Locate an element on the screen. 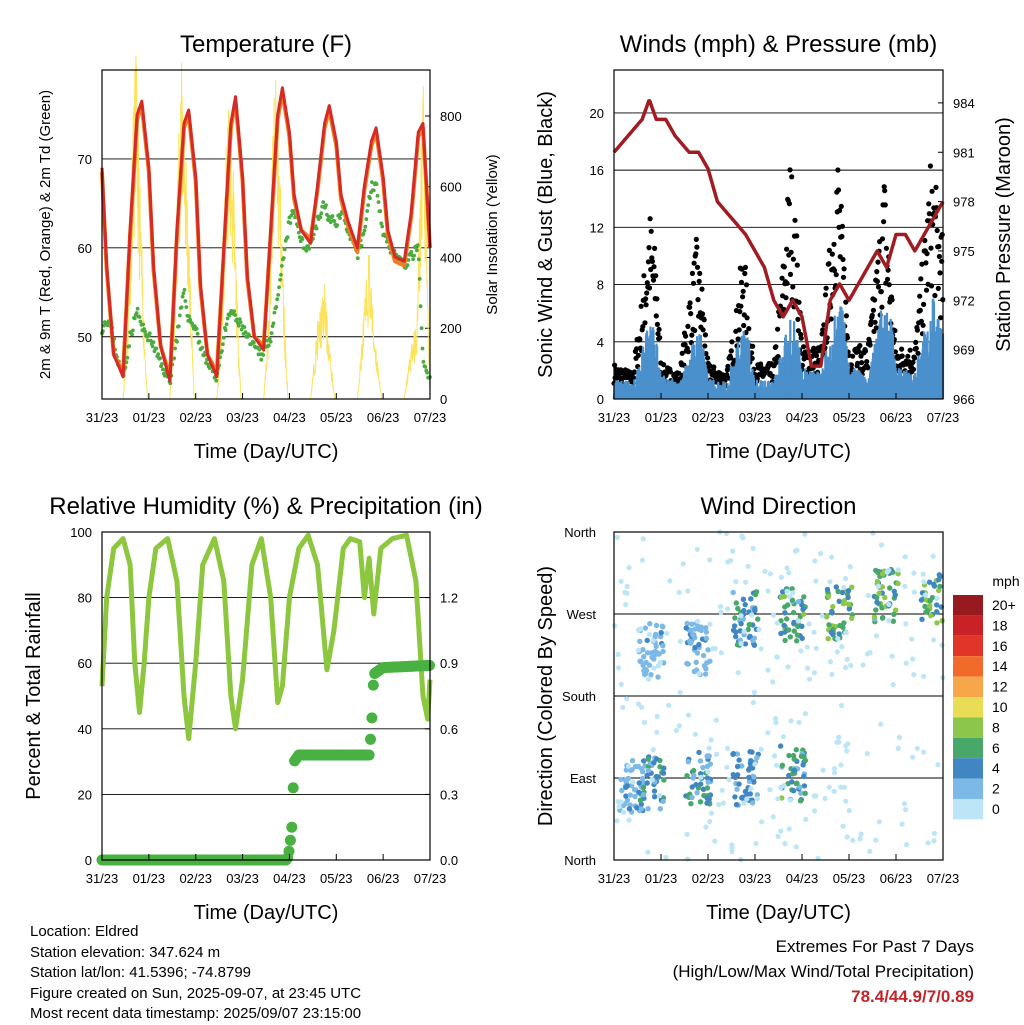 The height and width of the screenshot is (1025, 1024). legend-label: 4 is located at coordinates (996, 768).